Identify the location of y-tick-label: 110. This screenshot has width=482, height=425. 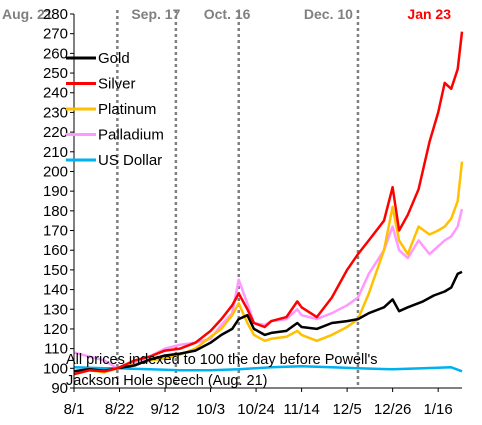
(56, 349).